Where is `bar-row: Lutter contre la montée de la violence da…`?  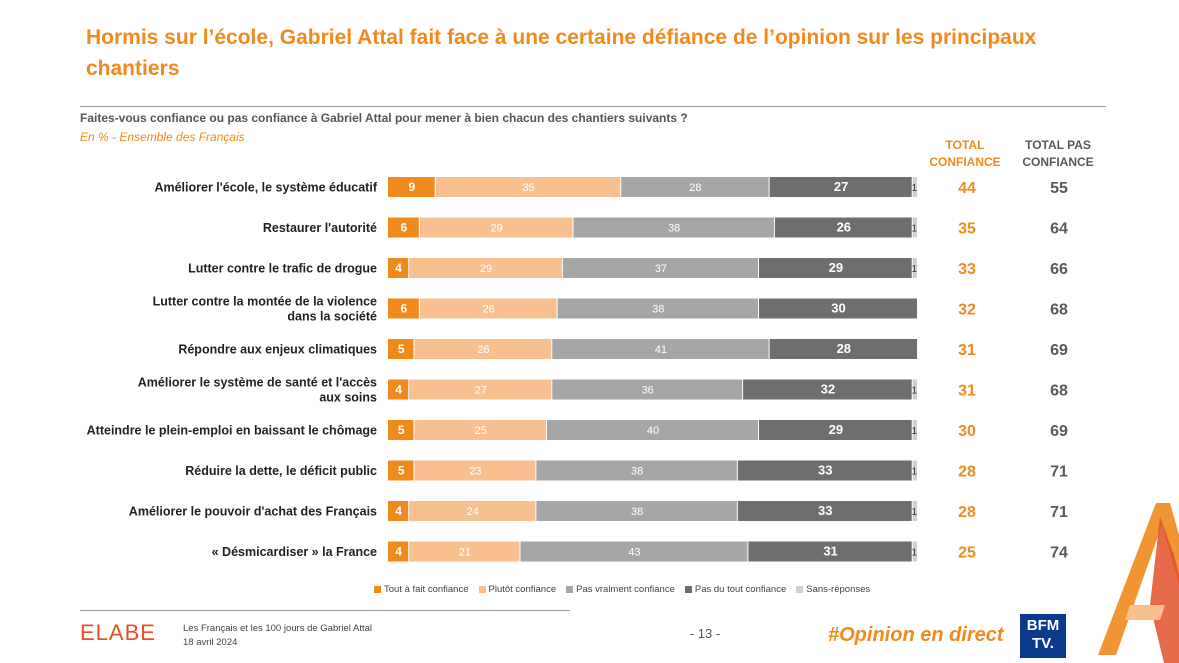
bar-row: Lutter contre la montée de la violence da… is located at coordinates (610, 309).